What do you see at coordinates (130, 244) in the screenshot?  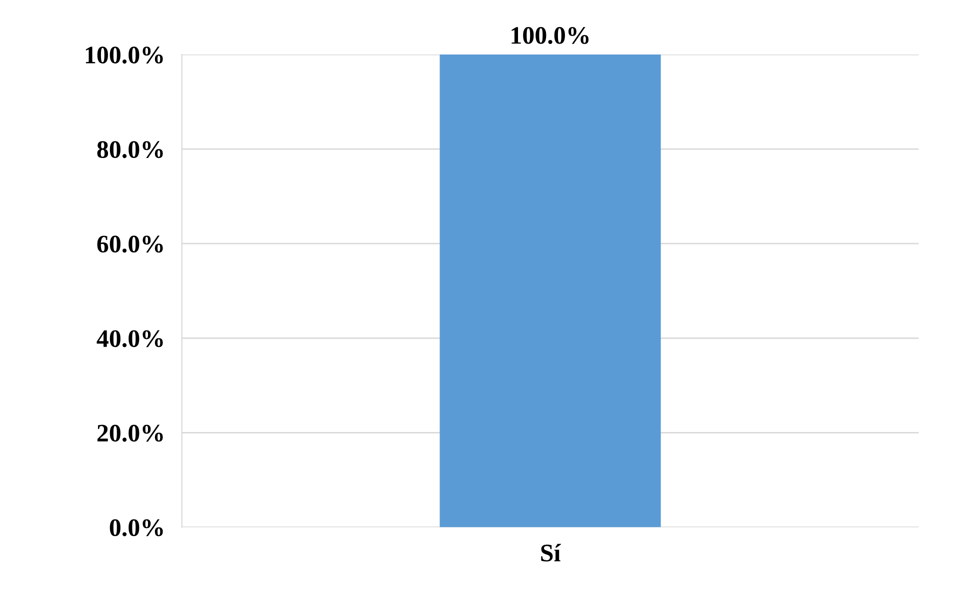 I see `y-tick-label: 60.0%` at bounding box center [130, 244].